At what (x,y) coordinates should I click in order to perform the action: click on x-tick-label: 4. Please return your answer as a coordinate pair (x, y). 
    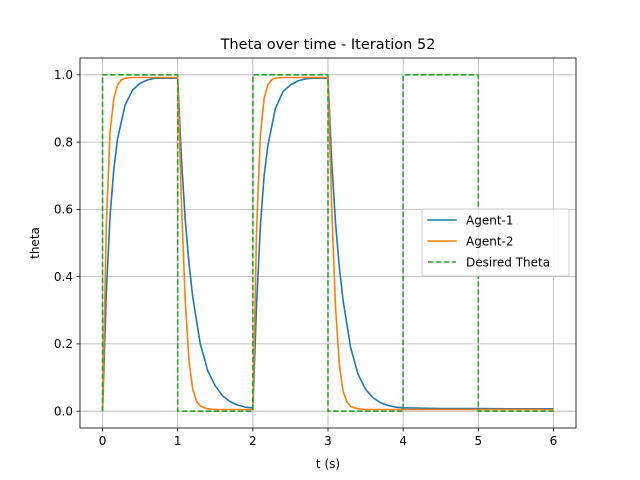
    Looking at the image, I should click on (403, 441).